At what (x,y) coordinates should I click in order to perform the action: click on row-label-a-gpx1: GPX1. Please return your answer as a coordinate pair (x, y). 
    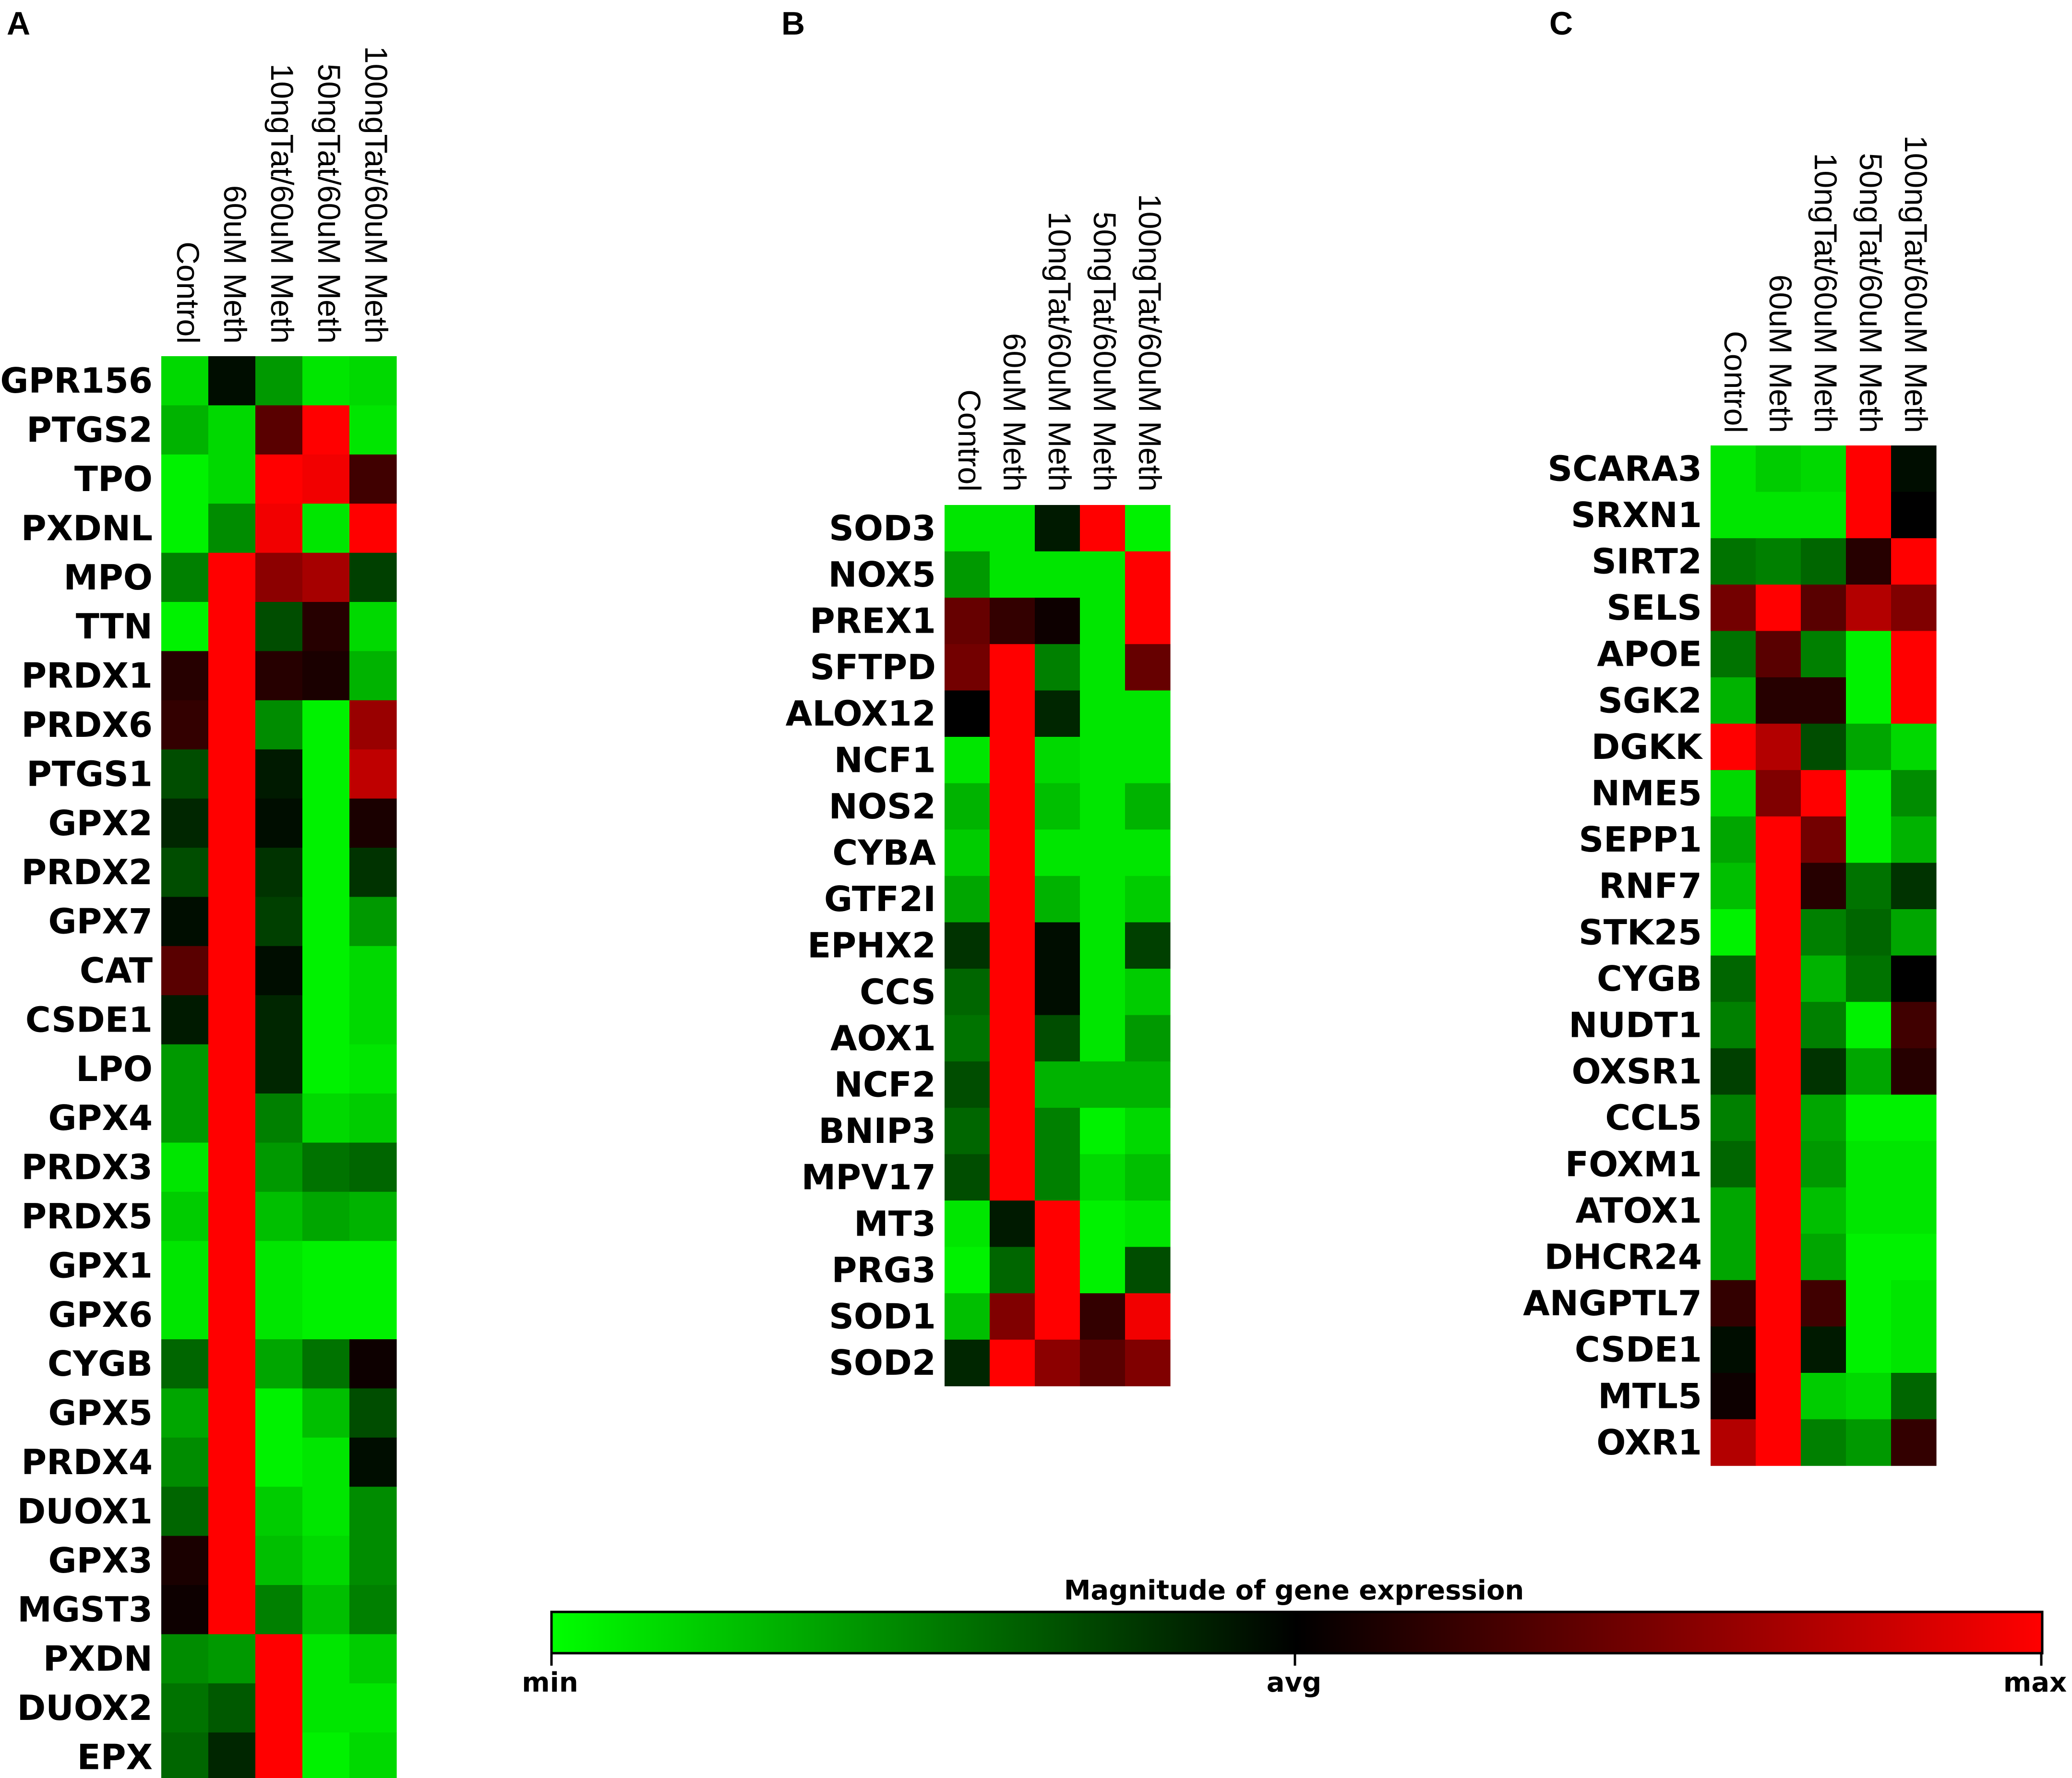
    Looking at the image, I should click on (100, 1265).